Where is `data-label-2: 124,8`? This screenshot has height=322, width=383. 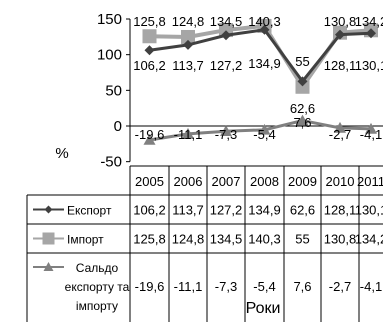
data-label-2: 124,8 is located at coordinates (188, 21).